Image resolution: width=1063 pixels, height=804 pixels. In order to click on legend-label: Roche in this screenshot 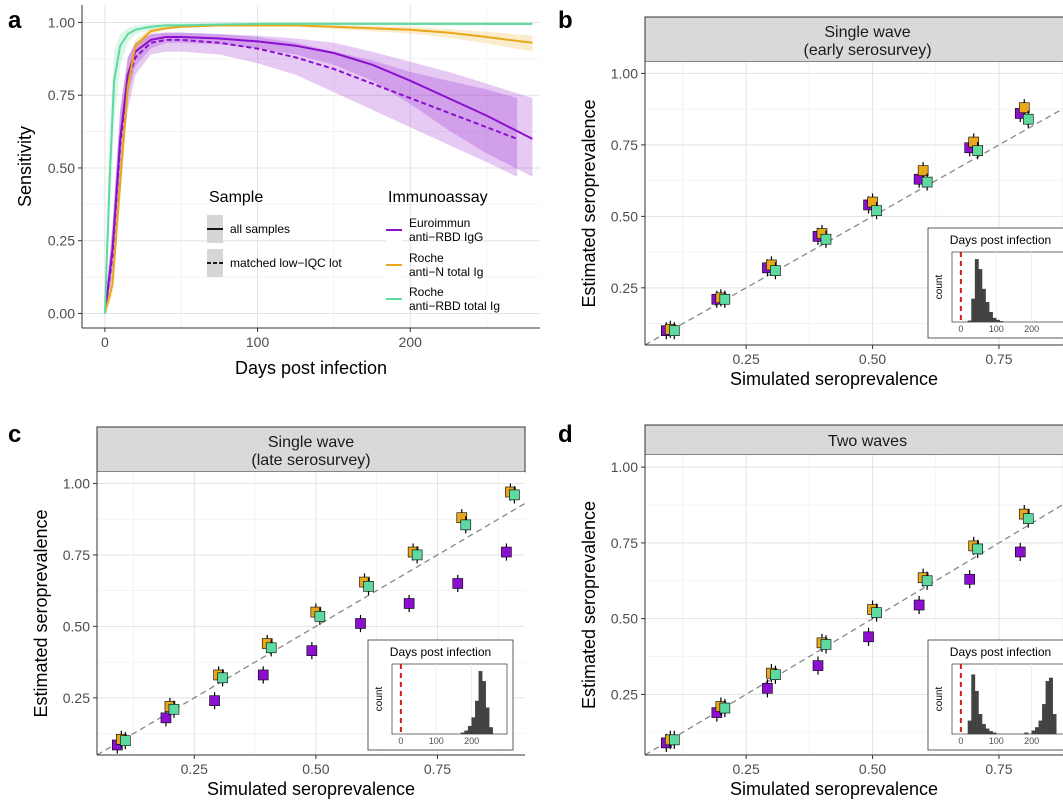, I will do `click(426, 258)`.